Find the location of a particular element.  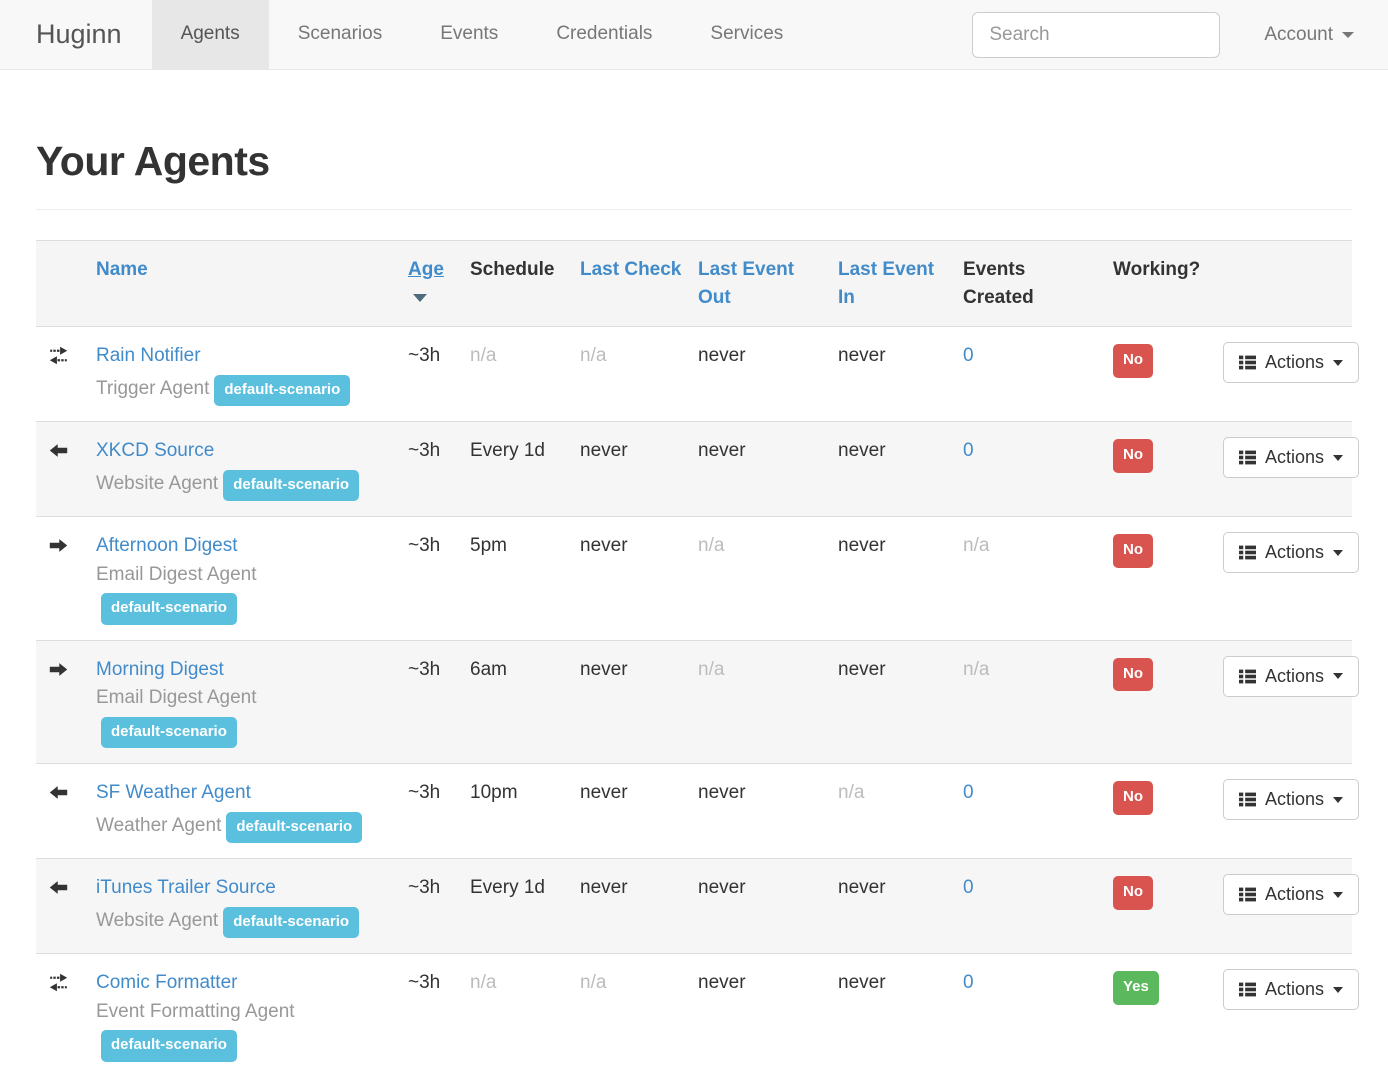

header-last-event-in: Last Event In is located at coordinates (892, 283).